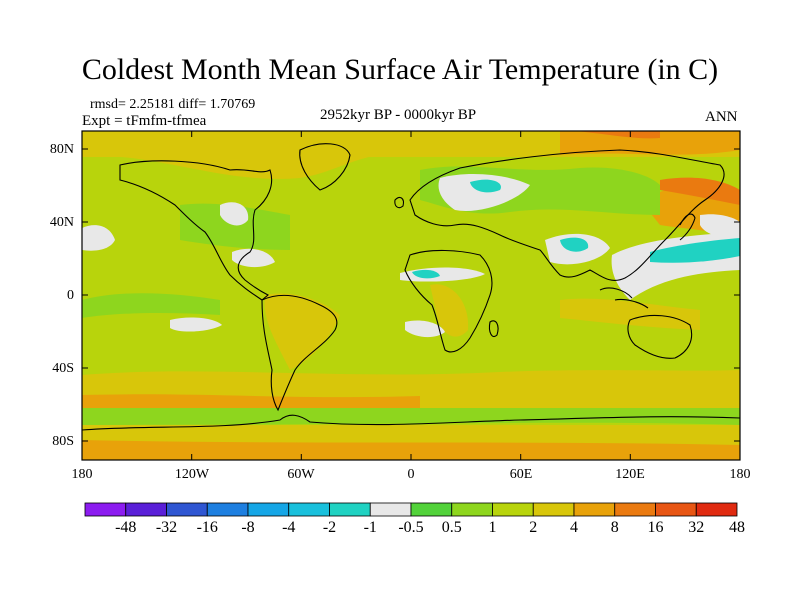 The height and width of the screenshot is (600, 800). What do you see at coordinates (398, 115) in the screenshot?
I see `period-subtitle: 2952kyr BP - 0000kyr BP` at bounding box center [398, 115].